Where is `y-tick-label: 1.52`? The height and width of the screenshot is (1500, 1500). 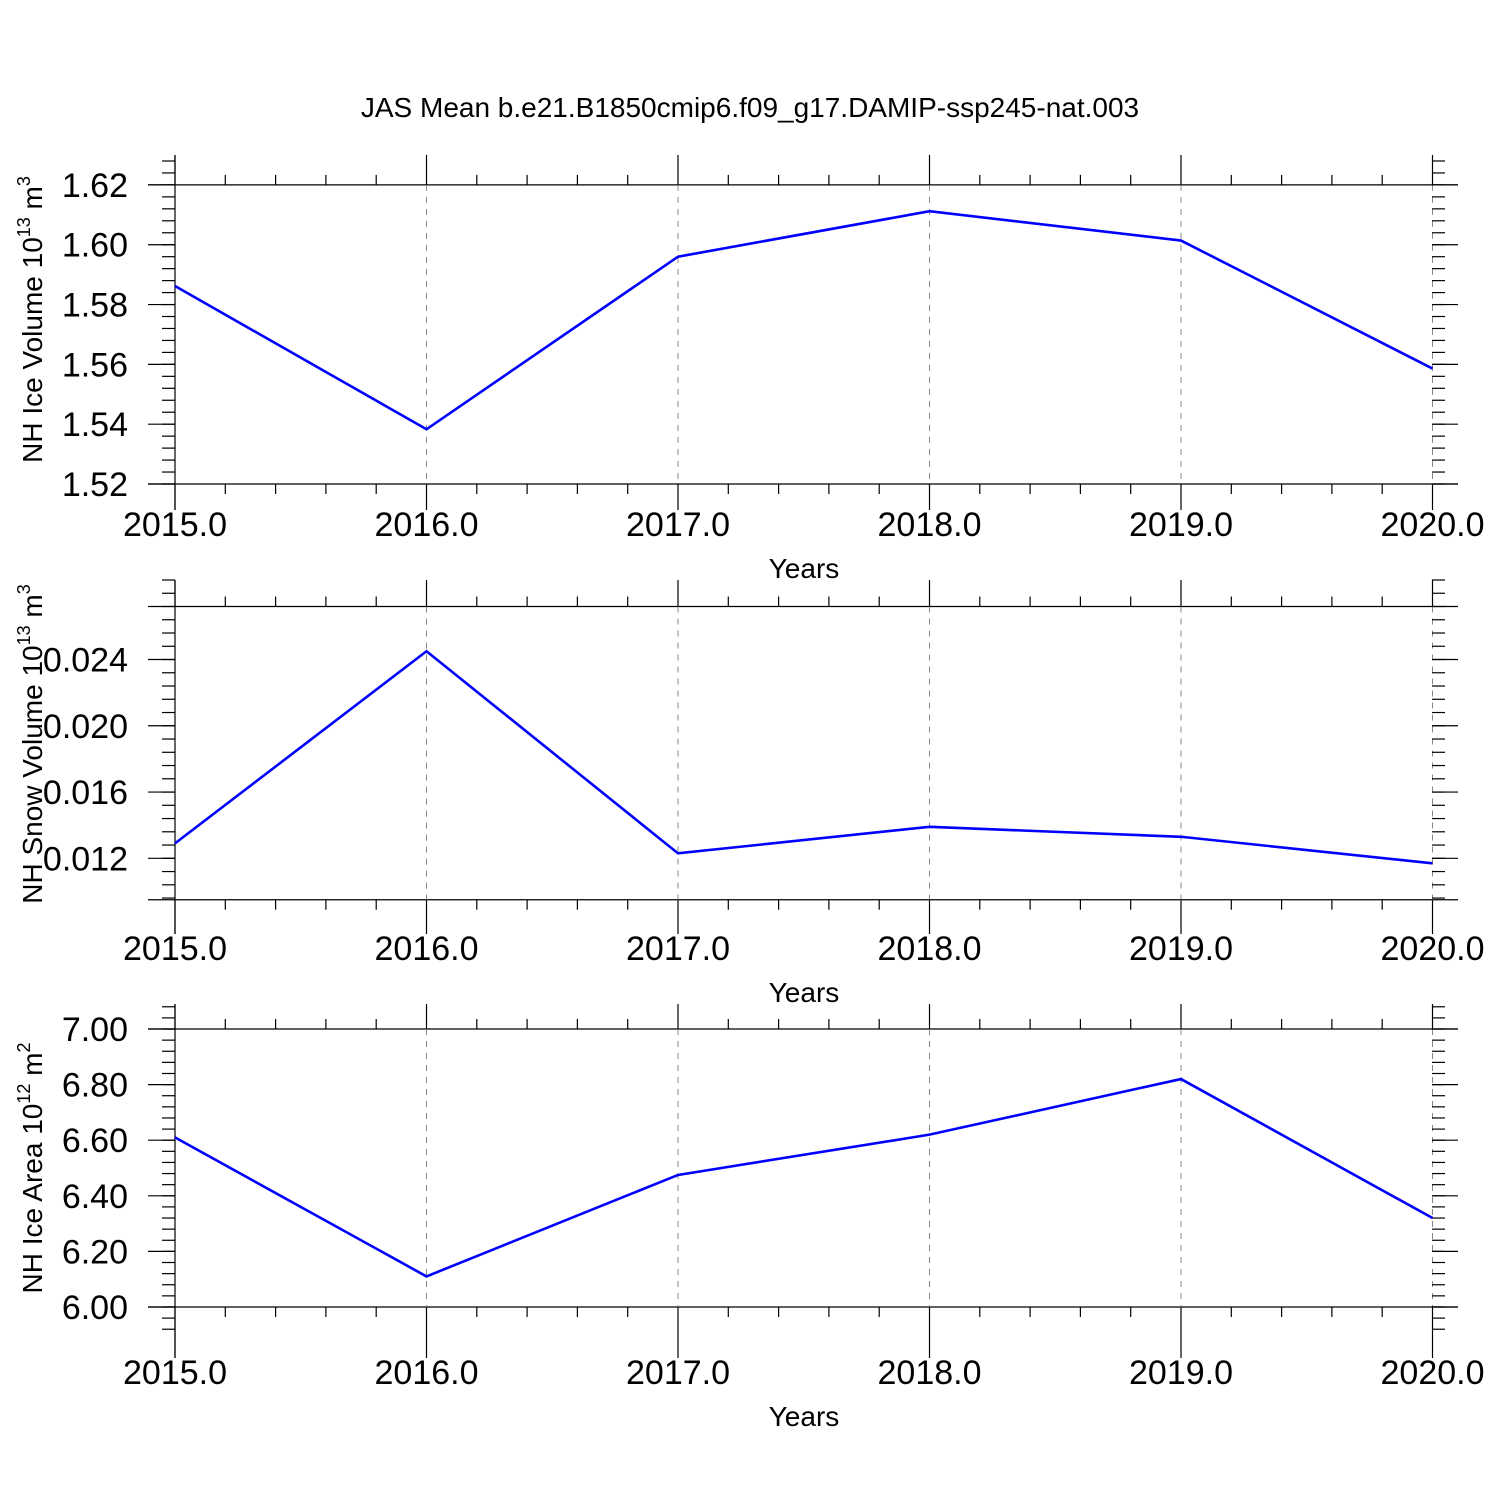 y-tick-label: 1.52 is located at coordinates (95, 485).